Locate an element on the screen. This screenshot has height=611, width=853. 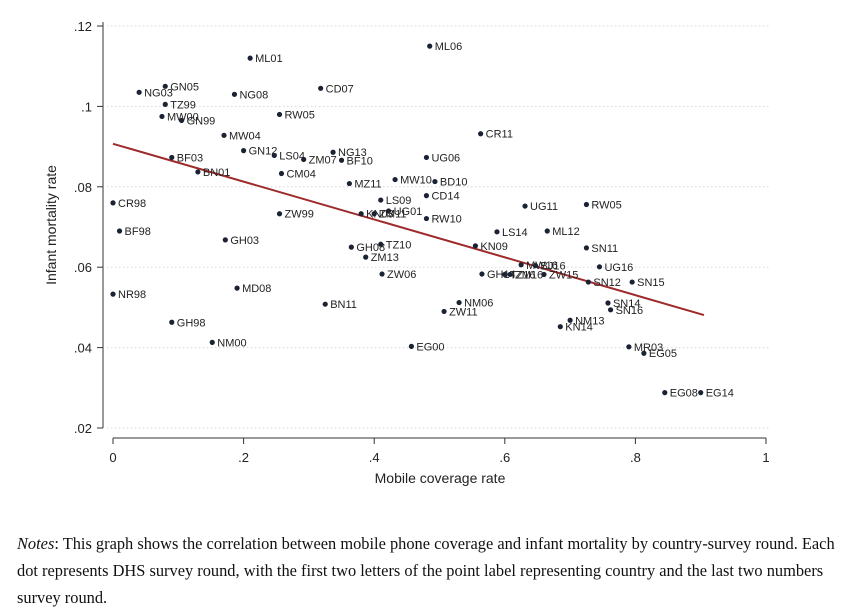
point-label: SN14 is located at coordinates (627, 304).